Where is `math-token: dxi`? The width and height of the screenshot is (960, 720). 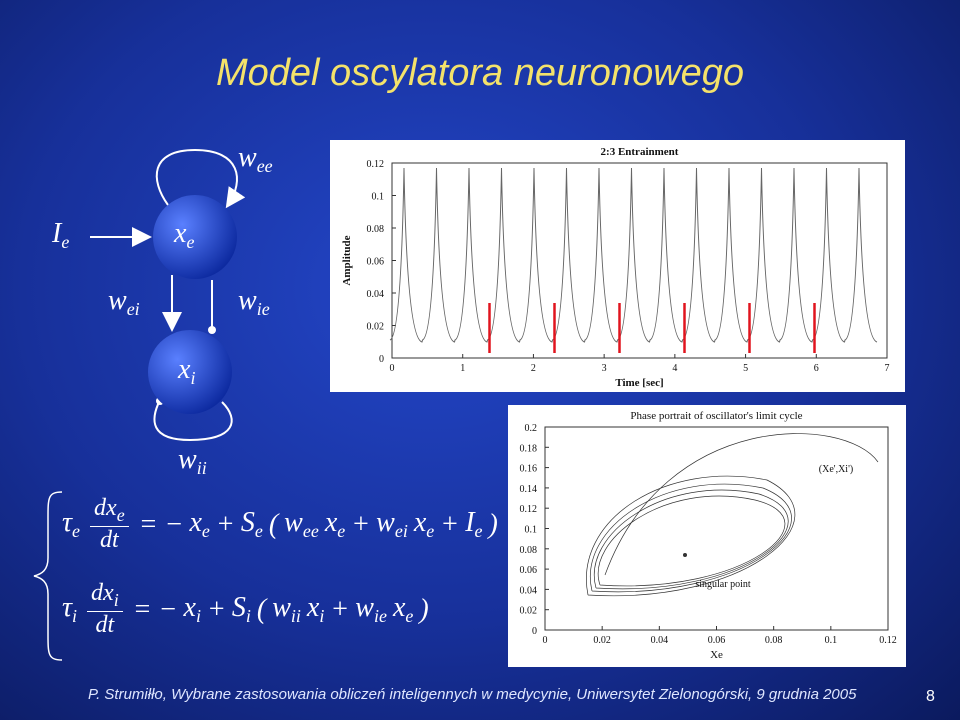 math-token: dxi is located at coordinates (105, 596).